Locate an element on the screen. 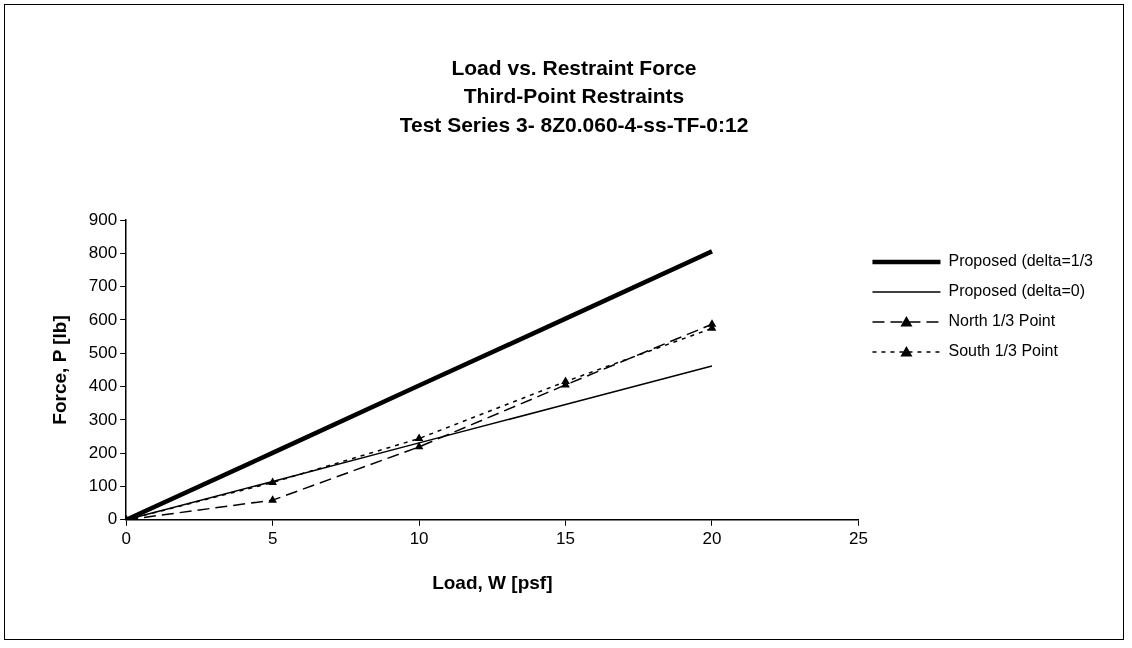  x-tick-label: 10 is located at coordinates (419, 538).